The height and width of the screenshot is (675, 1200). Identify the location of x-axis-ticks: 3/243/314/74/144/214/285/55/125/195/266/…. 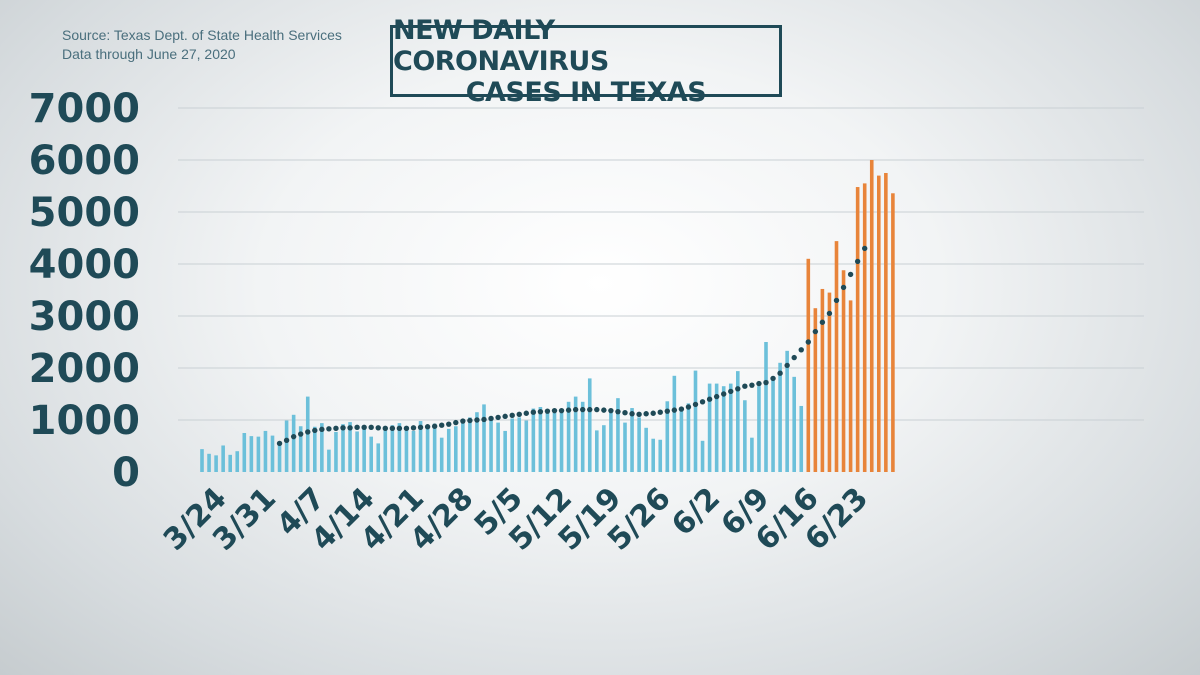
(516, 519).